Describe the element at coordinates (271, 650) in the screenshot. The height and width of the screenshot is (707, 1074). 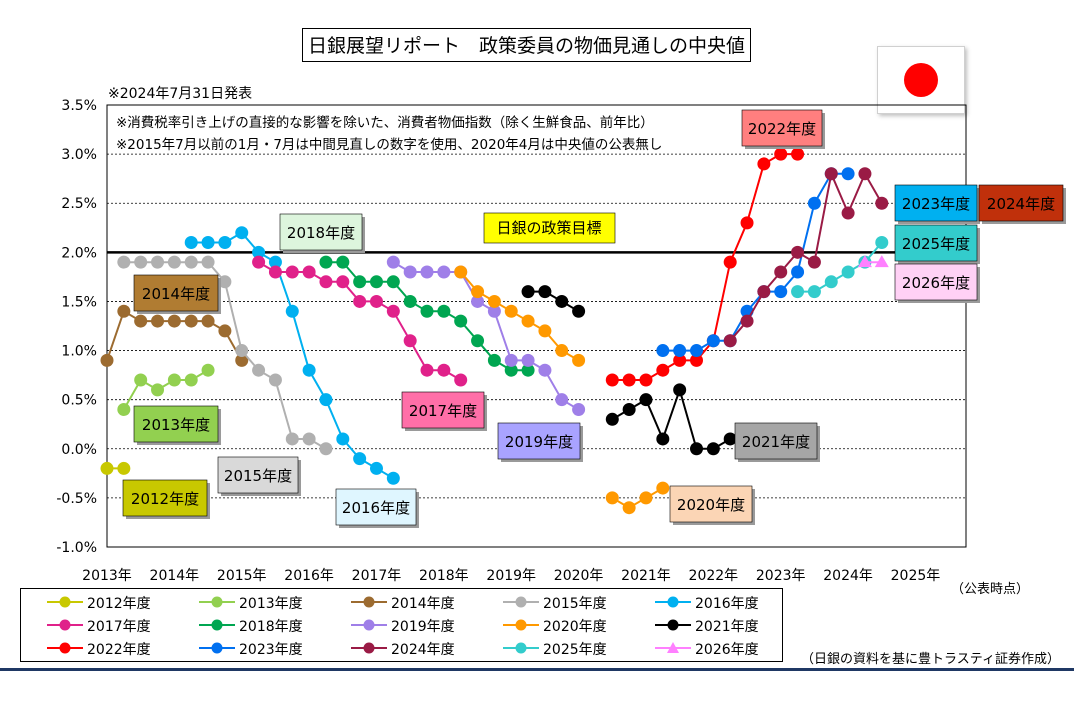
I see `legend-label: 2023年度` at that location.